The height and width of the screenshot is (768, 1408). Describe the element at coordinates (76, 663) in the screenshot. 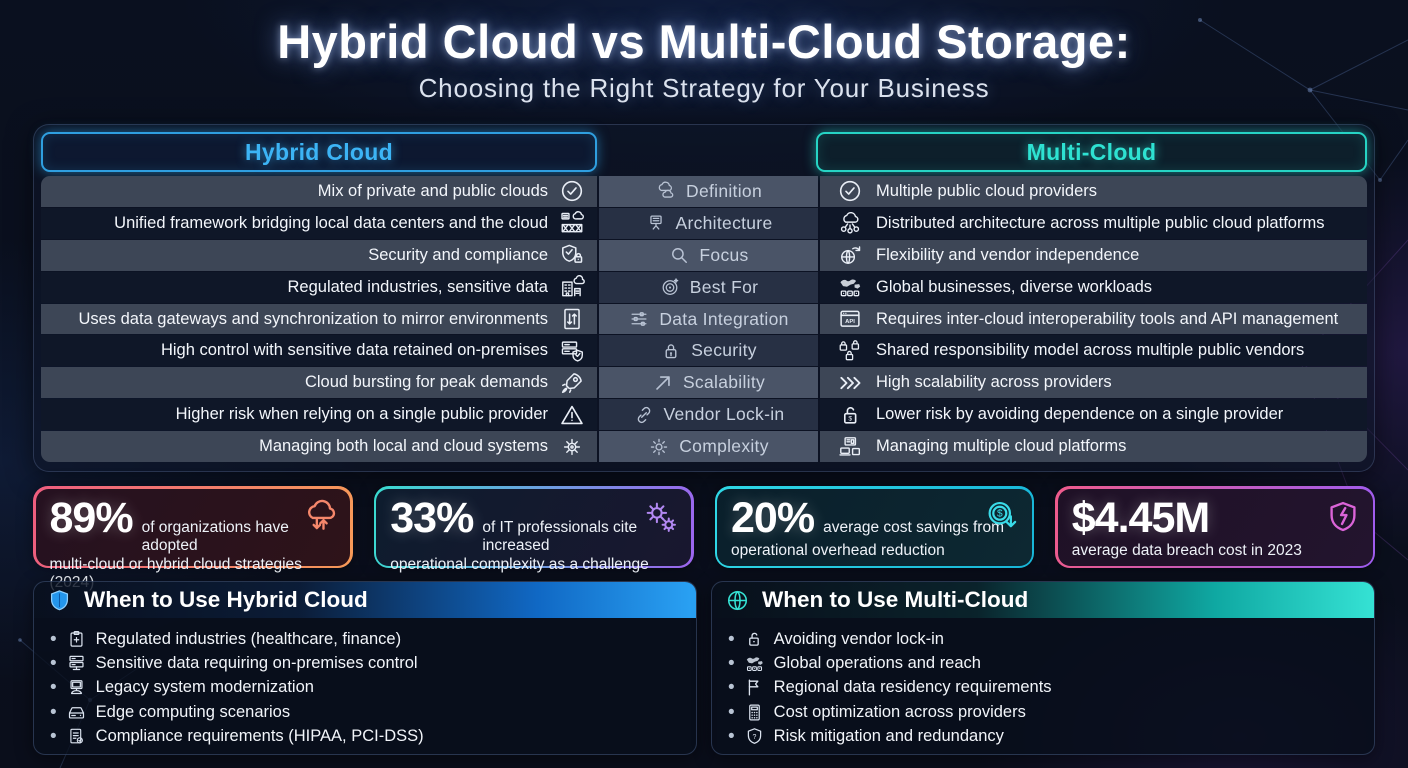

I see `server-icon` at that location.